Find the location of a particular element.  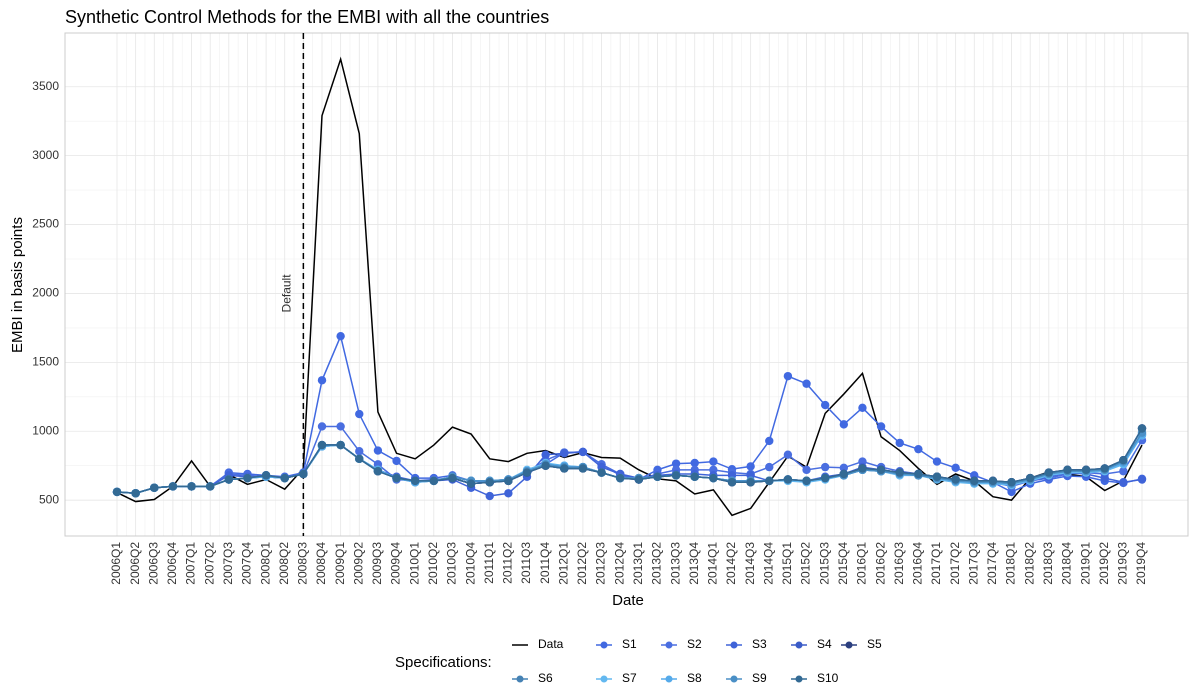

x-tick-label: 2011Q4 is located at coordinates (545, 563).